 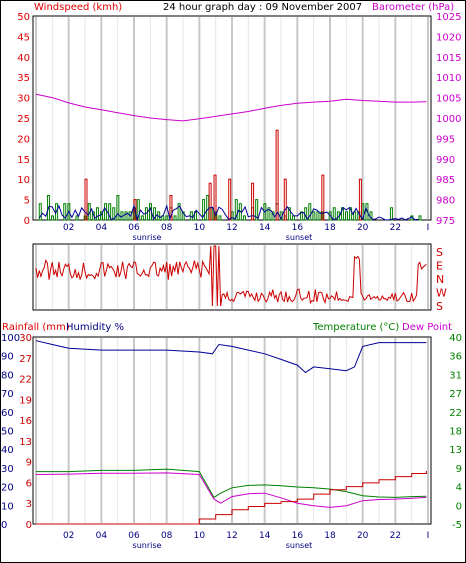 I want to click on barometer-line, so click(x=231, y=107).